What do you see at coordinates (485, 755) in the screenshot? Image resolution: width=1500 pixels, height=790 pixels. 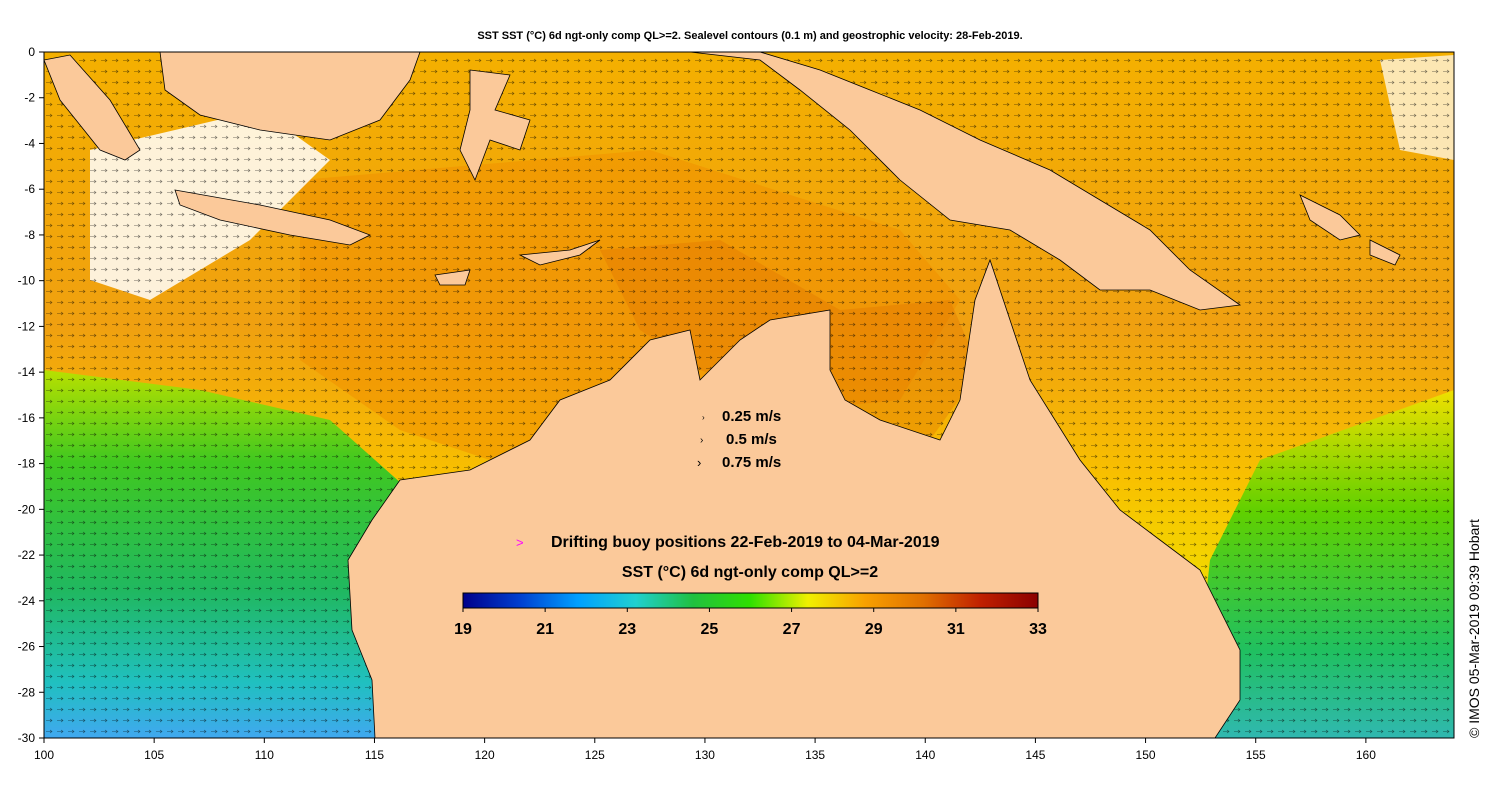 I see `x-tick-label: 120` at bounding box center [485, 755].